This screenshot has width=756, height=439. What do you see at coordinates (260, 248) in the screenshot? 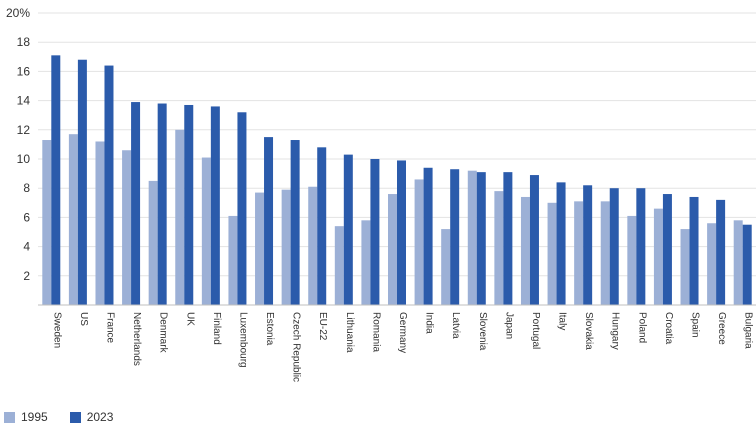
I see `bar-1995-estonia` at bounding box center [260, 248].